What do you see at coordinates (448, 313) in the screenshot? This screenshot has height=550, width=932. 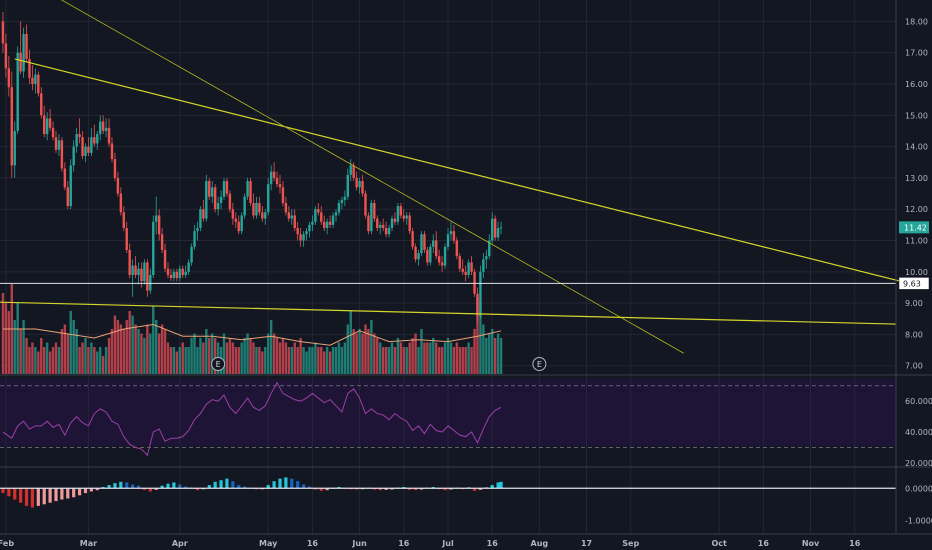 I see `trendline` at bounding box center [448, 313].